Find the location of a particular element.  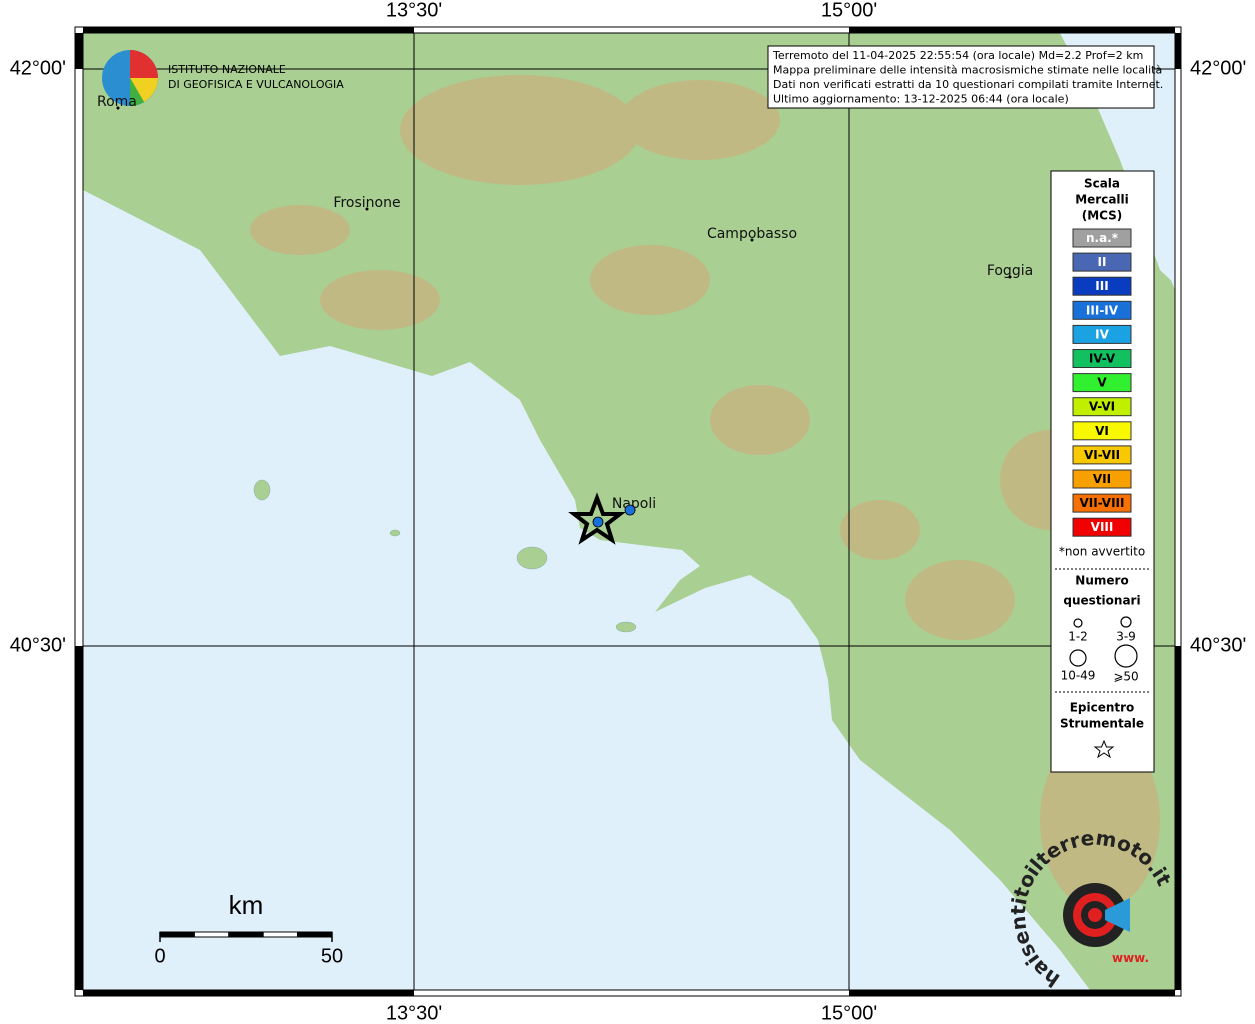

intensity-label: III-IV is located at coordinates (1102, 310).